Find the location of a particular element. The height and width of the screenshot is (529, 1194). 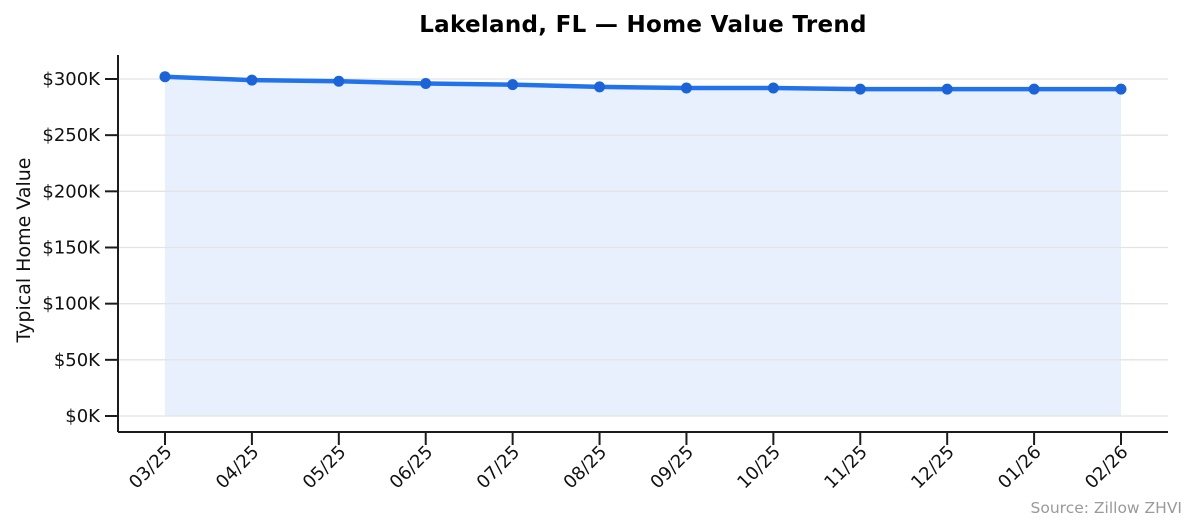

y-tick-label: $250K is located at coordinates (71, 135).